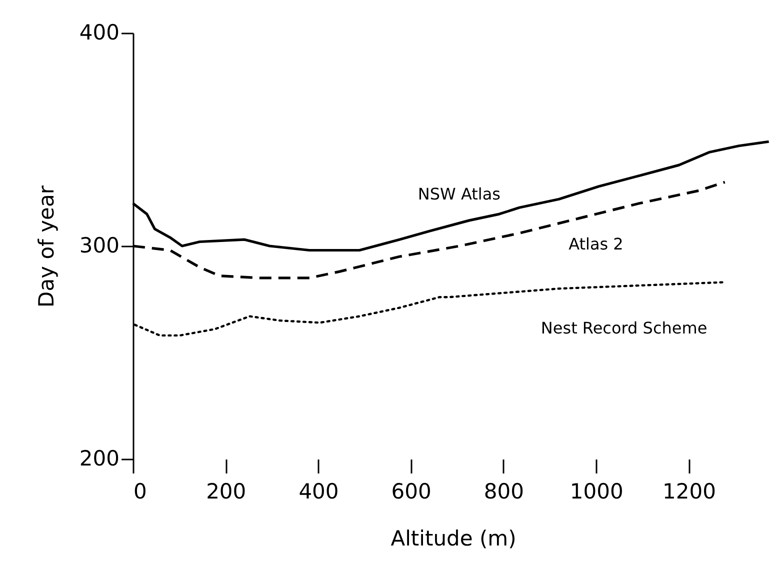 The width and height of the screenshot is (774, 572). What do you see at coordinates (504, 492) in the screenshot?
I see `x-tick-label: 800` at bounding box center [504, 492].